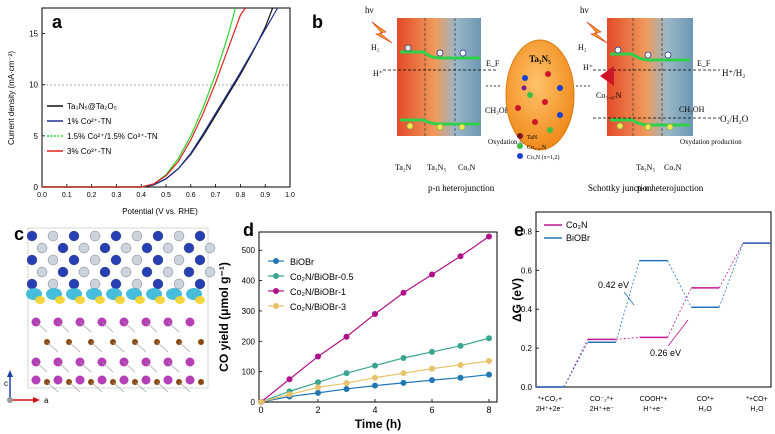 The height and width of the screenshot is (434, 775). I want to click on category-label-e: *+CO₂+, so click(550, 399).